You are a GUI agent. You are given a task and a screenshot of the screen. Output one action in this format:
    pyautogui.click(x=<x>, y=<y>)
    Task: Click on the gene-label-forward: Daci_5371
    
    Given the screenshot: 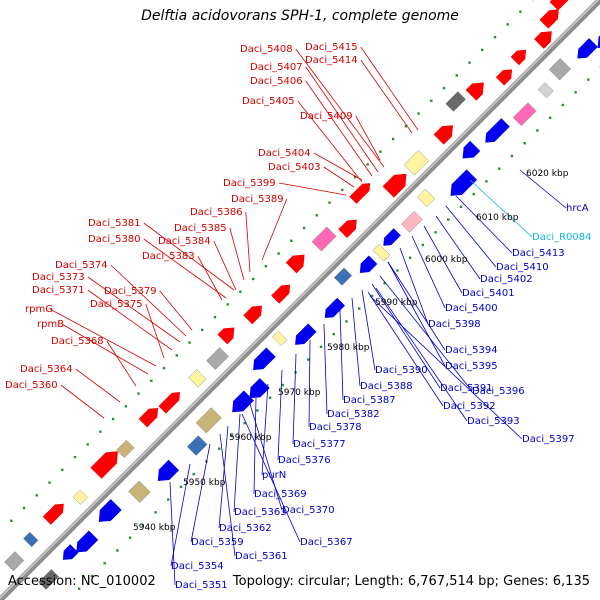 What is the action you would take?
    pyautogui.click(x=58, y=290)
    